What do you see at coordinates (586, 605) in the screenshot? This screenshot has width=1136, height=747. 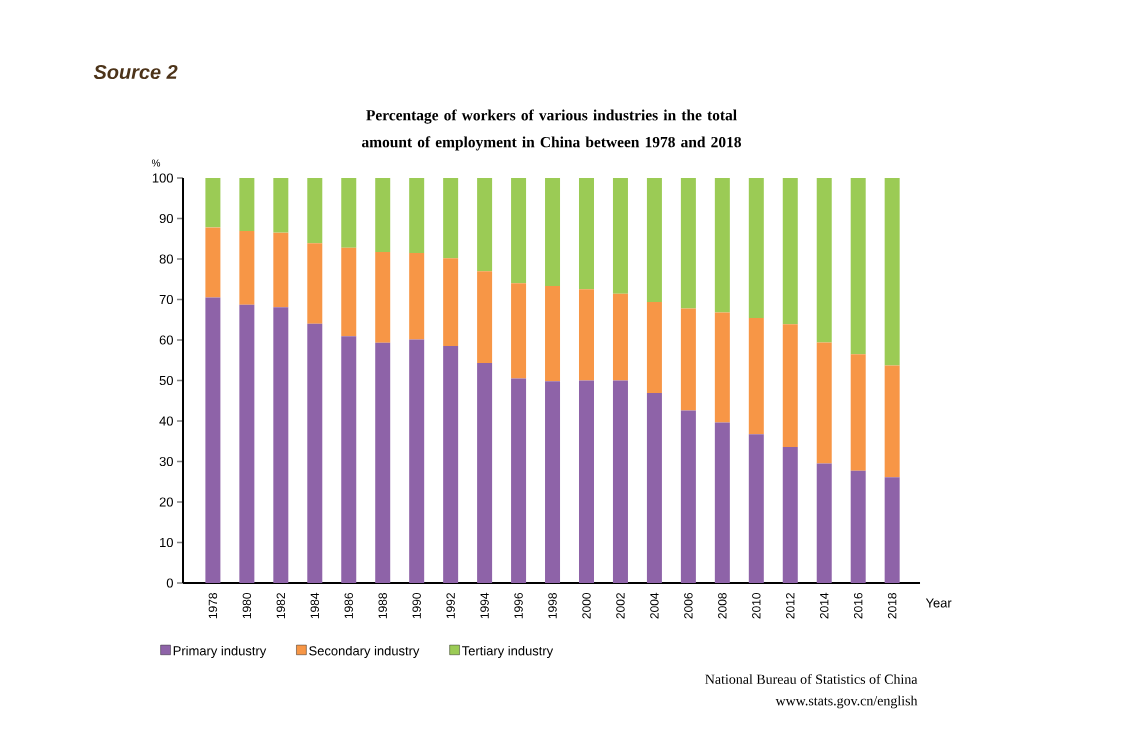 I see `x-tick-label: 2000` at bounding box center [586, 605].